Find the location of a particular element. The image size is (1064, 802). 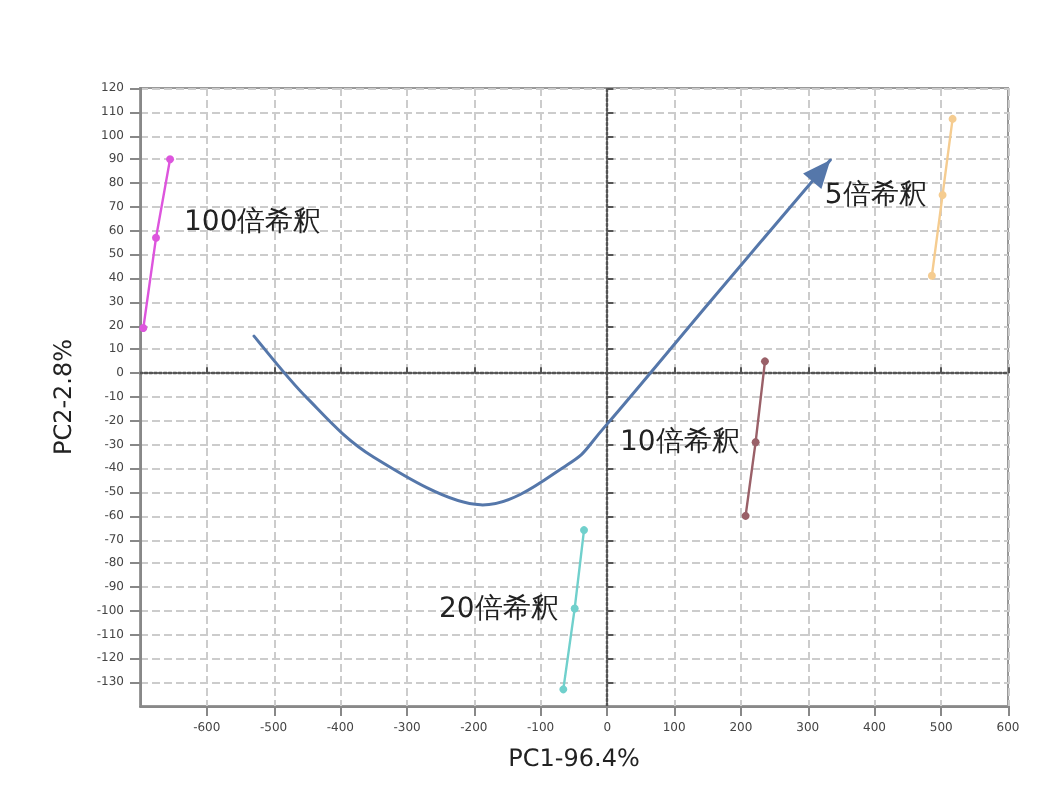

annotation: 5倍希釈 is located at coordinates (875, 194).